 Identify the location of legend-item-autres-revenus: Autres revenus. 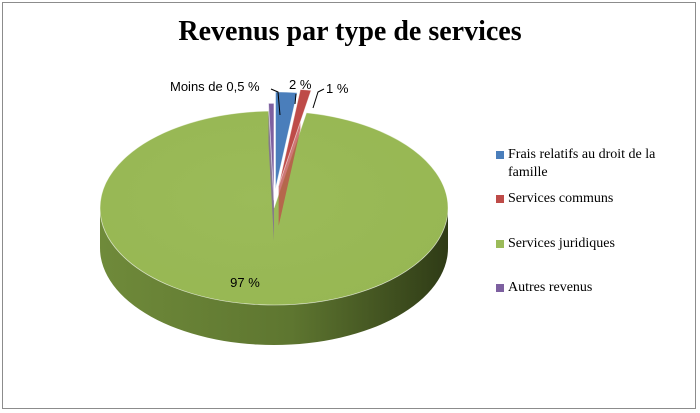
(596, 288).